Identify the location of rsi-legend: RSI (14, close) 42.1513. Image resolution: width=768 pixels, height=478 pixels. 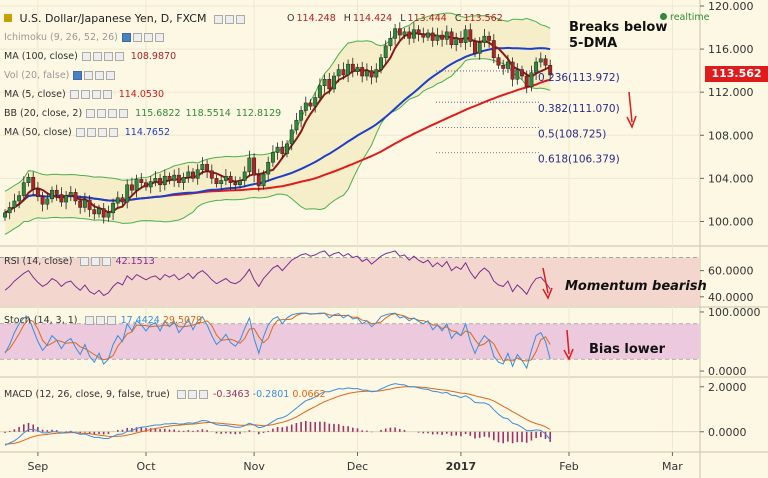
(79, 261).